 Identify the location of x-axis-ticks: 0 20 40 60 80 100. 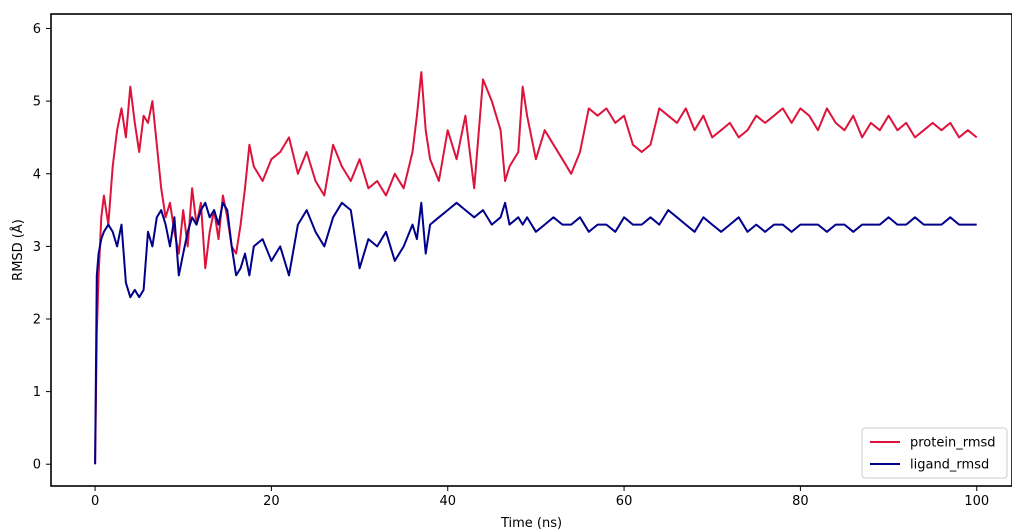
(540, 497).